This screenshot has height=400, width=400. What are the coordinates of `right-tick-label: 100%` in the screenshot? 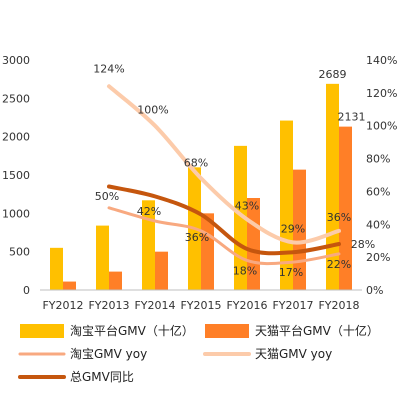 It's located at (381, 126).